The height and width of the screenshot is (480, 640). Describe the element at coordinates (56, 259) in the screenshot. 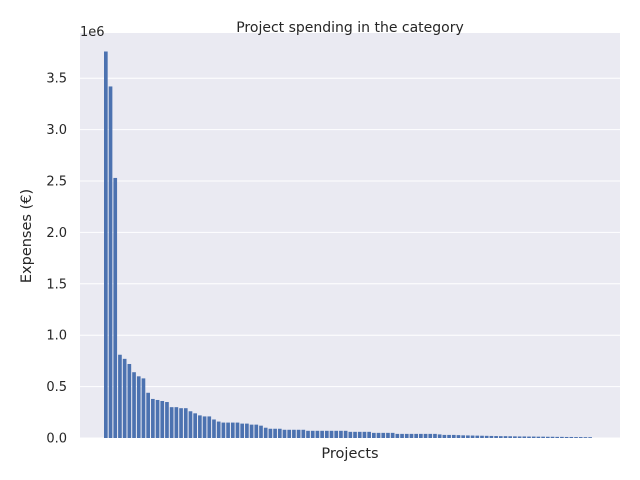

I see `y-tick-labels: 0.0 0.5 1.0 1.5 2.0 2.5 3.0 3.5` at that location.